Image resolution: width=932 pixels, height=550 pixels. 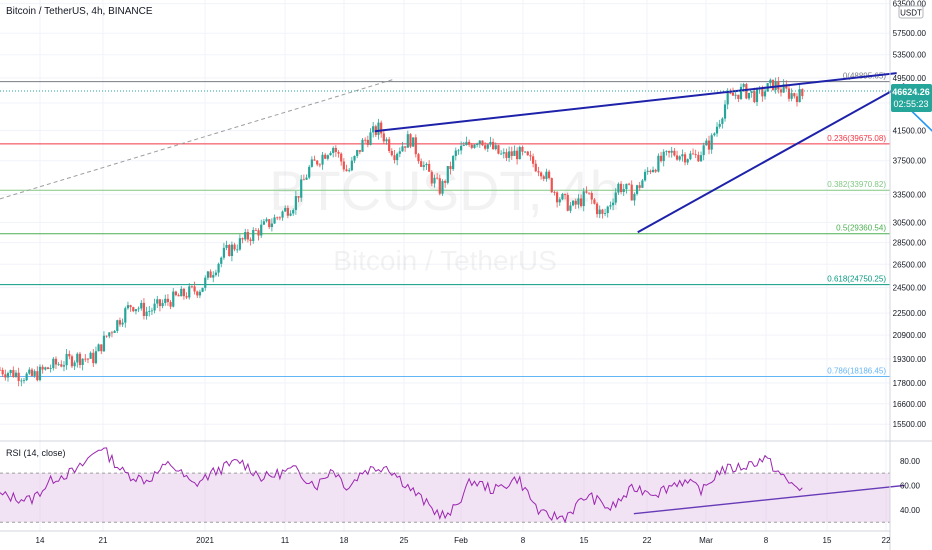 What do you see at coordinates (910, 4) in the screenshot?
I see `price-tick-label: 63500.00` at bounding box center [910, 4].